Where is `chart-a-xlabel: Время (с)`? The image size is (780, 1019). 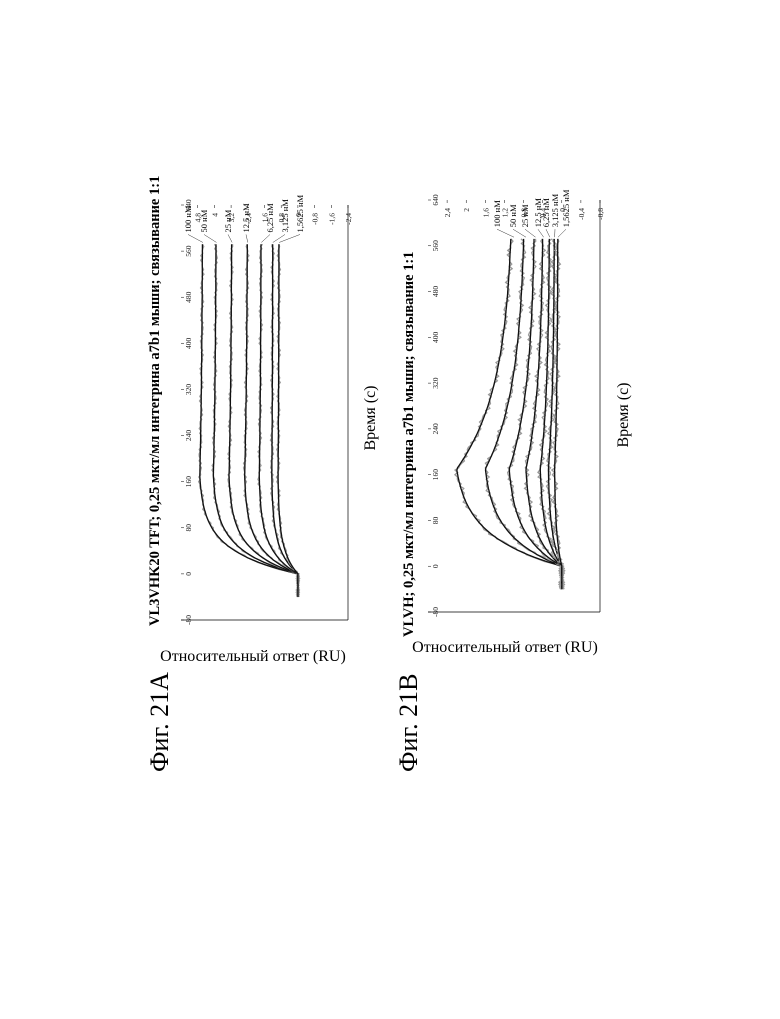
chart-a-xlabel: Время (с) is located at coordinates (370, 417).